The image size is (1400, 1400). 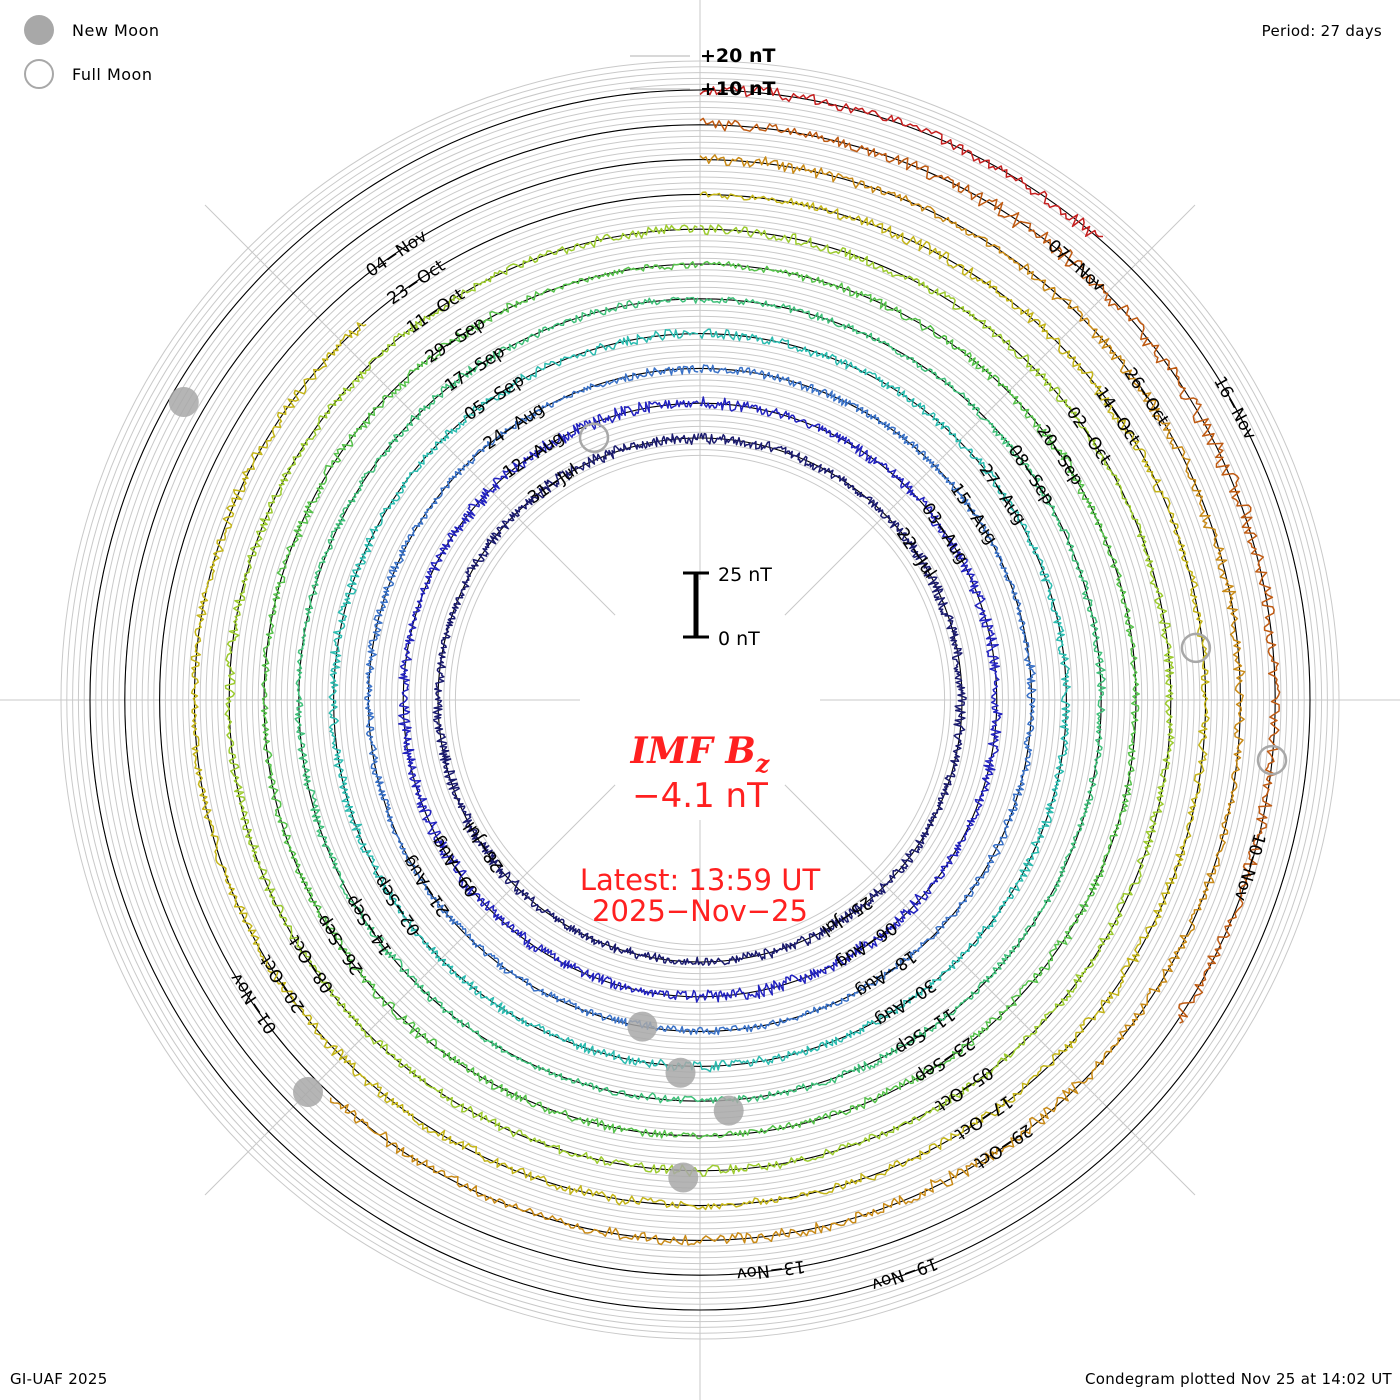 I want to click on scale-bar-top-label: 25 nT, so click(x=745, y=575).